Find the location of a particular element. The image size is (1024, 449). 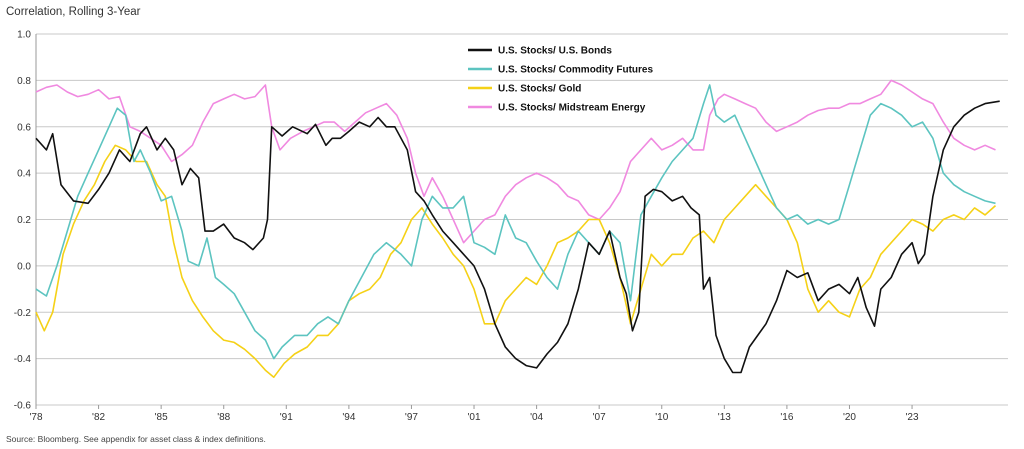

y-tick-label: 0.2 is located at coordinates (24, 220).